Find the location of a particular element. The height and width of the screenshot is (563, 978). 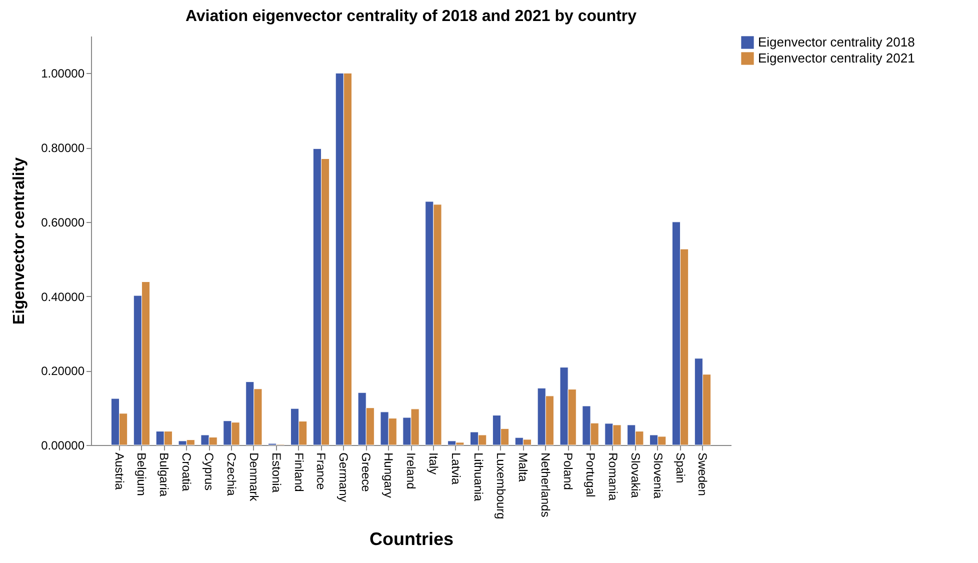

x-tick-label: Cyprus is located at coordinates (209, 471).